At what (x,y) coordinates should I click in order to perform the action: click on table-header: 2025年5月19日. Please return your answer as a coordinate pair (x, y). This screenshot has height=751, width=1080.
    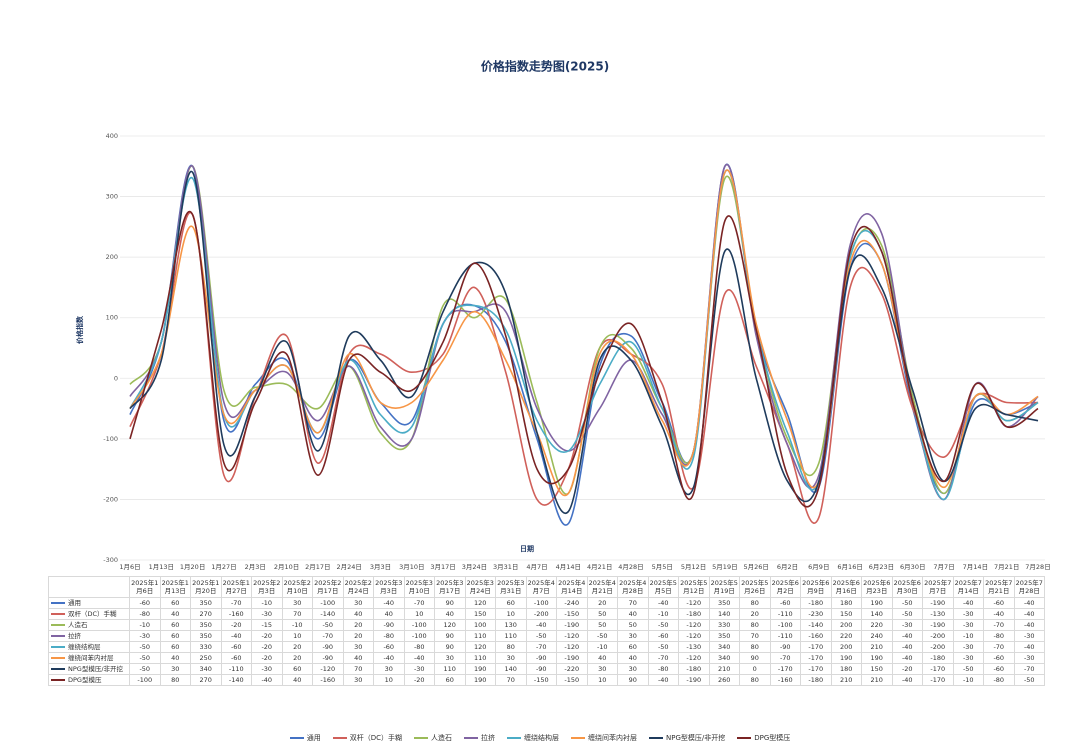
    Looking at the image, I should click on (724, 587).